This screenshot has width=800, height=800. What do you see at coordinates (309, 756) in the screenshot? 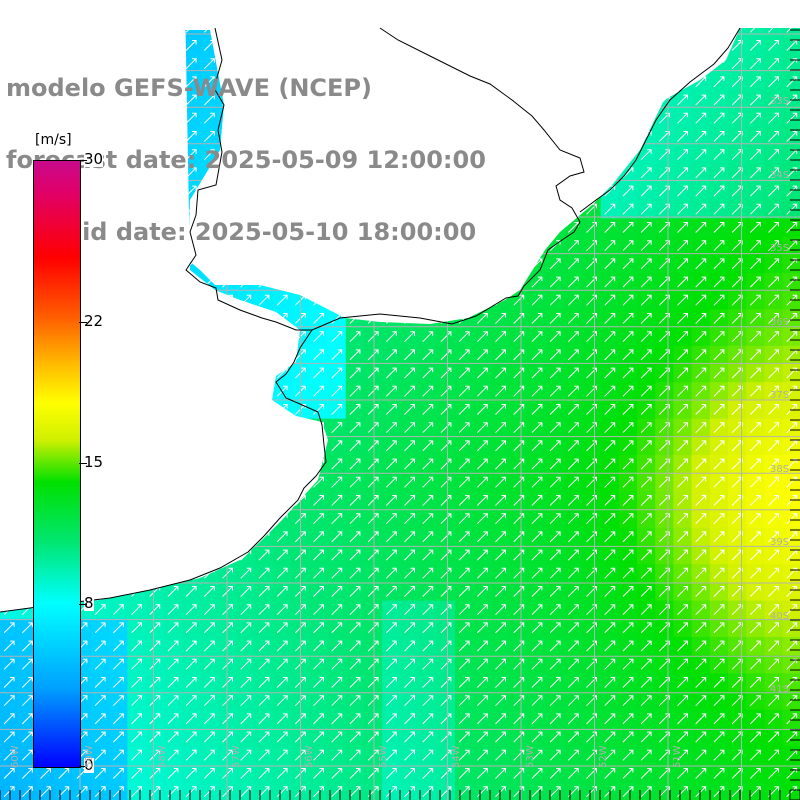
I see `longitude-label: 56W` at bounding box center [309, 756].